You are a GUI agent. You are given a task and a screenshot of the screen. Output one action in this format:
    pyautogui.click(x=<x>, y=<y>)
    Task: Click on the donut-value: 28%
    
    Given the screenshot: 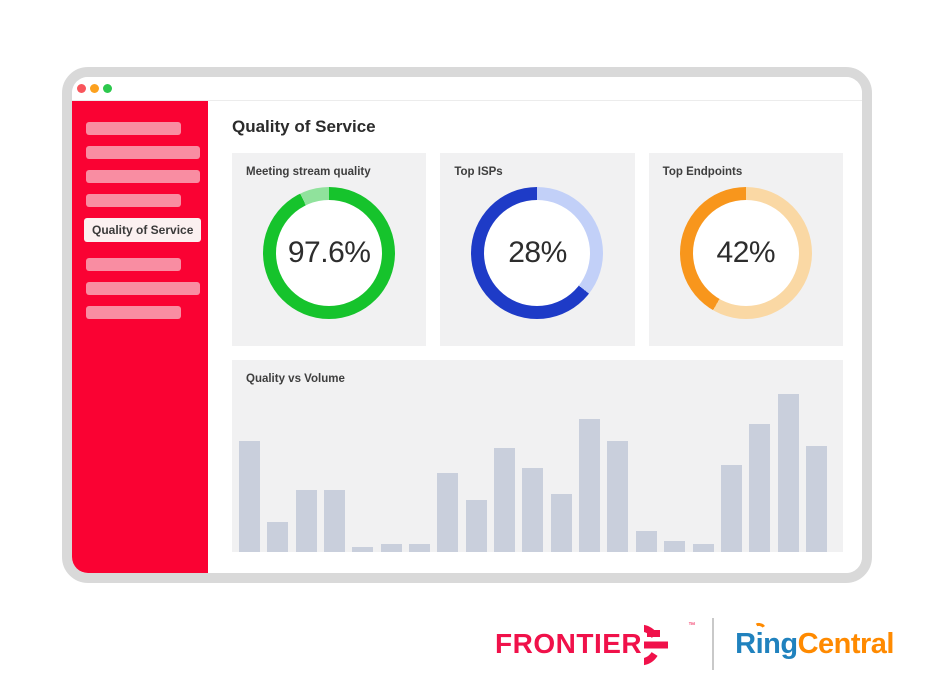 What is the action you would take?
    pyautogui.click(x=537, y=253)
    